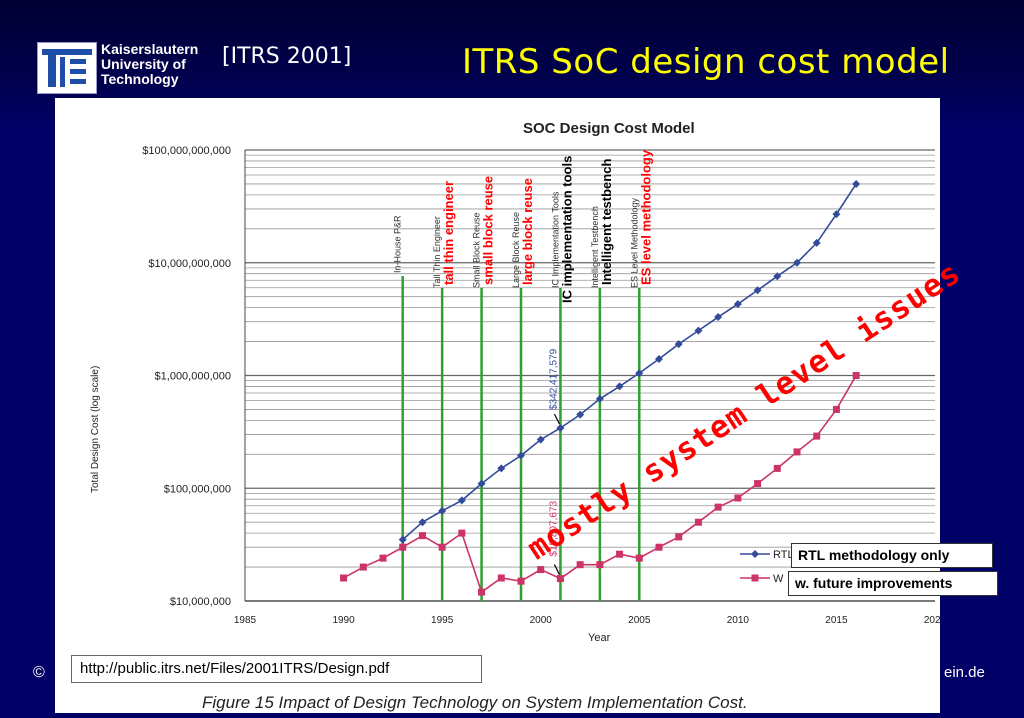  I want to click on milestone-highlight-label: tall thin engineer, so click(448, 233).